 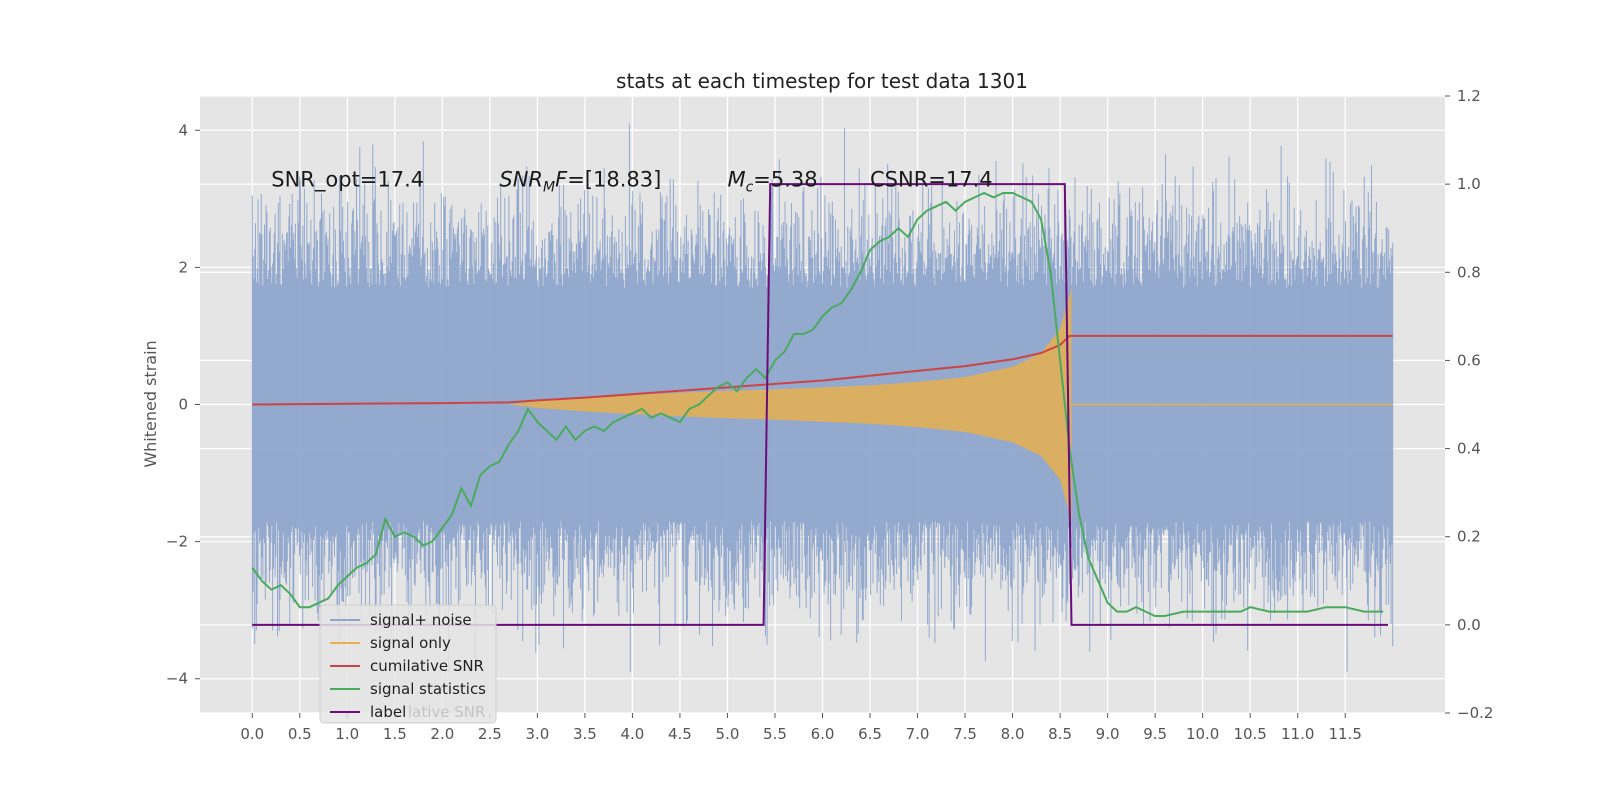 I want to click on y-tick-label: −4, so click(x=177, y=679).